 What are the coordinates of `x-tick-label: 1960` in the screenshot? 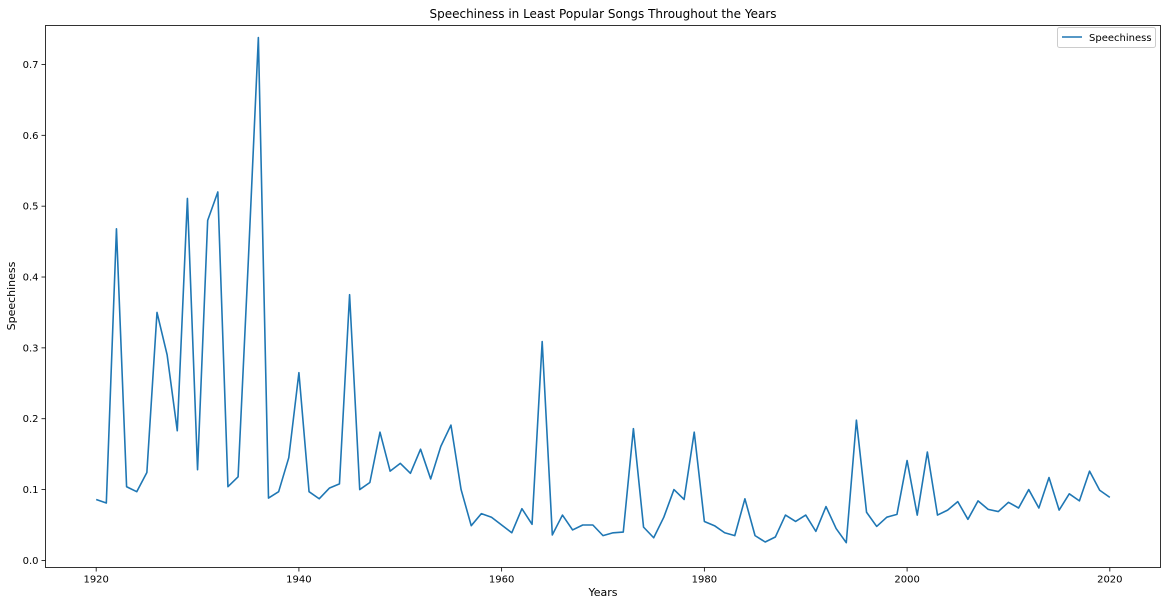 It's located at (501, 580).